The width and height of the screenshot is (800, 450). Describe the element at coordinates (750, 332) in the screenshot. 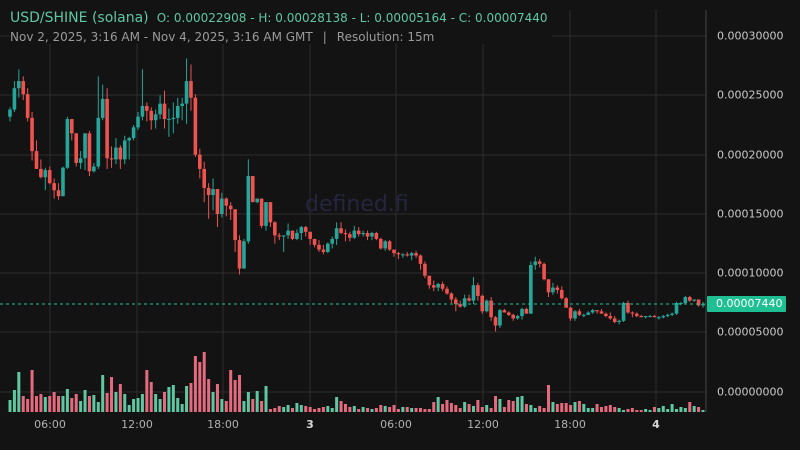

I see `price-tick-label: 0.00005000` at that location.